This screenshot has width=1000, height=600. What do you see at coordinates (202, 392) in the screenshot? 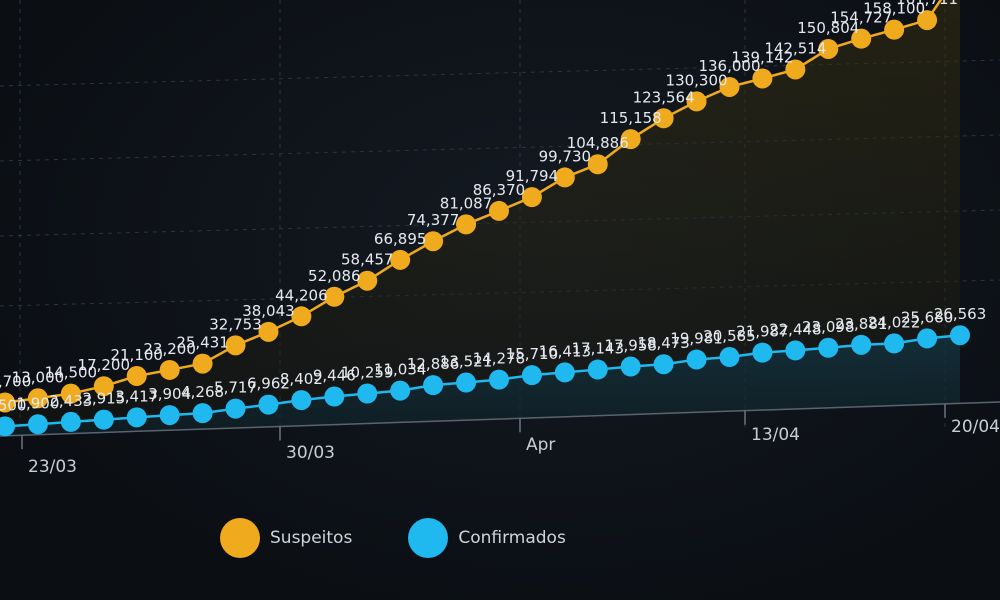
I see `data-label-confirmados: 4,268` at bounding box center [202, 392].